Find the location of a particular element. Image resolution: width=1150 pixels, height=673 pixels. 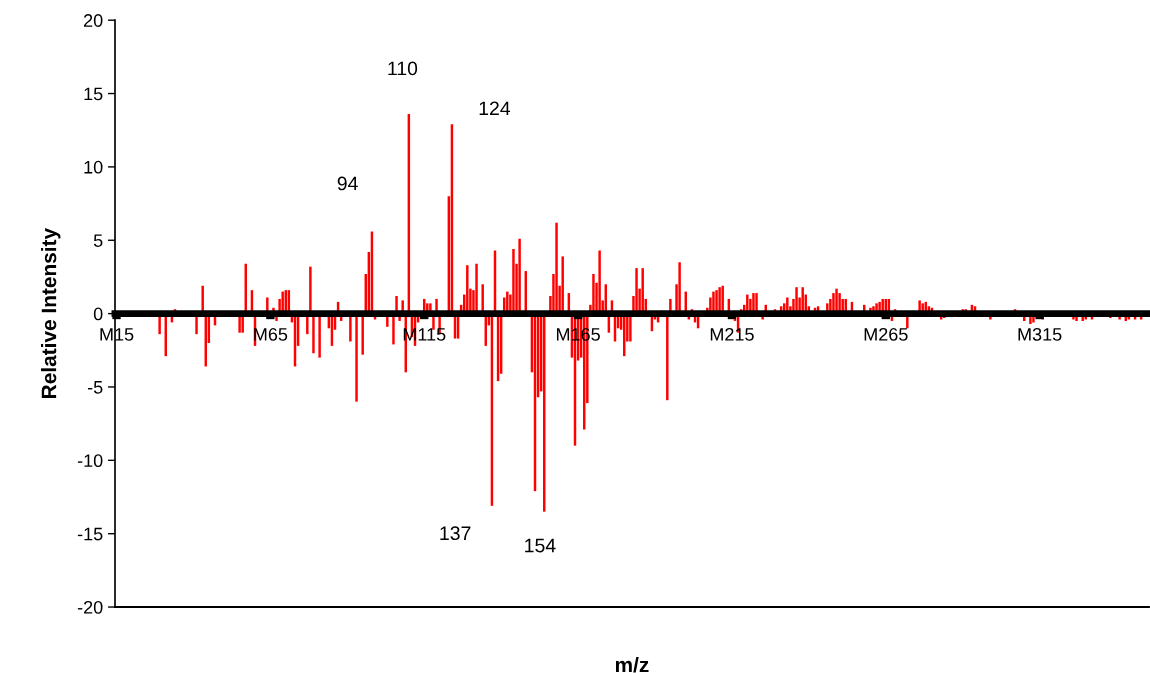

y-tick-label: -15 is located at coordinates (90, 534).